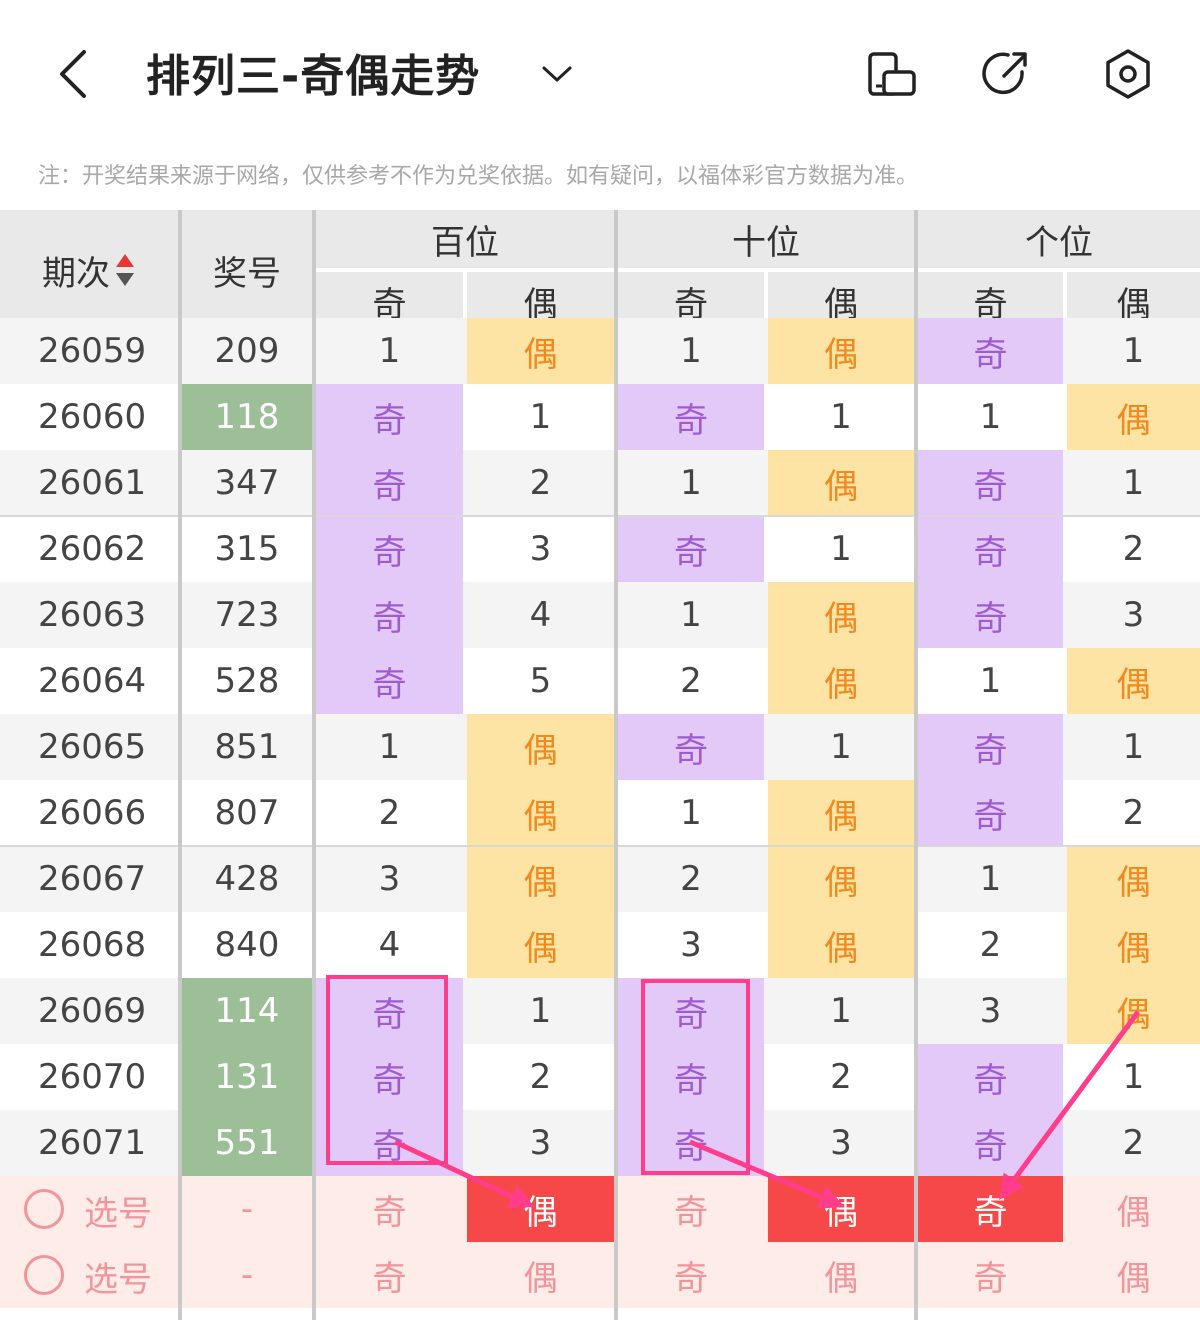 The height and width of the screenshot is (1320, 1200). Describe the element at coordinates (600, 681) in the screenshot. I see `table-row` at that location.